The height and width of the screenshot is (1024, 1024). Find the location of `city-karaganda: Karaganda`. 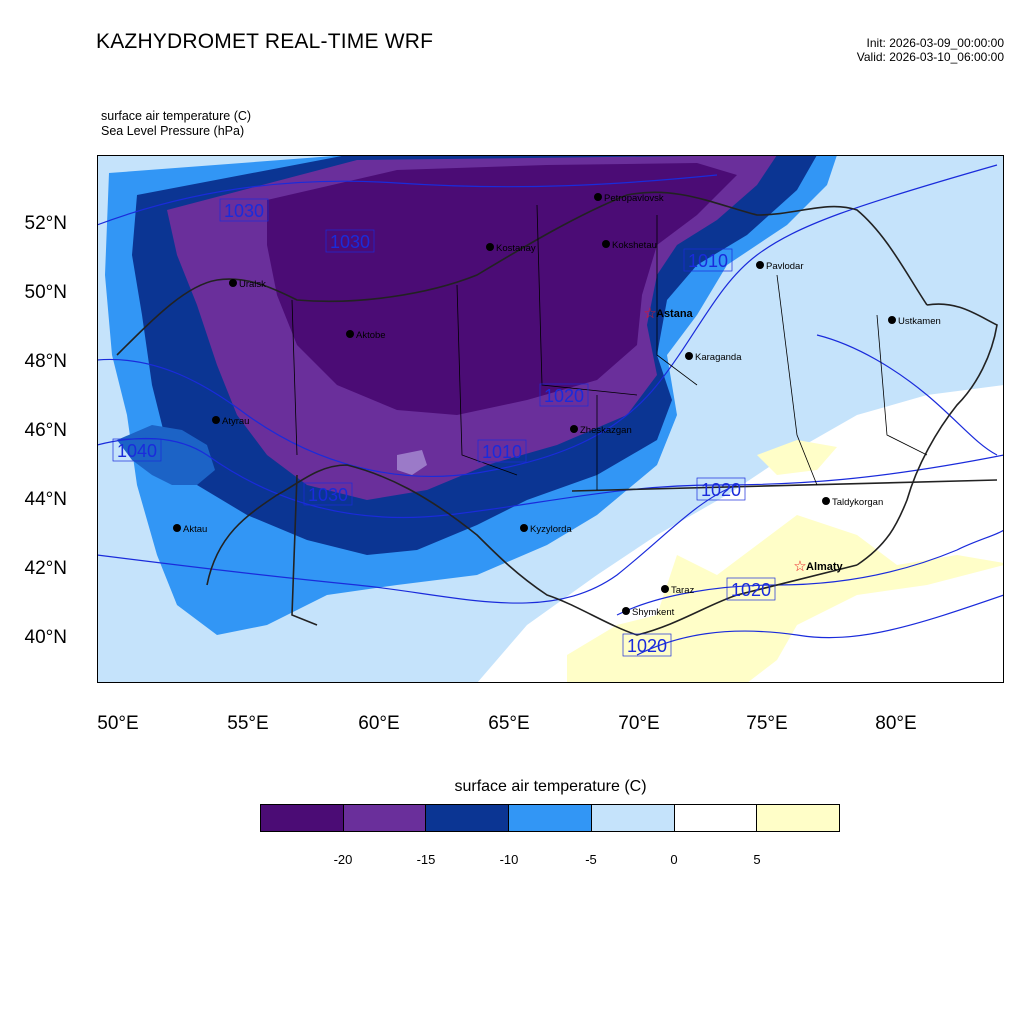

city-karaganda: Karaganda is located at coordinates (713, 357).